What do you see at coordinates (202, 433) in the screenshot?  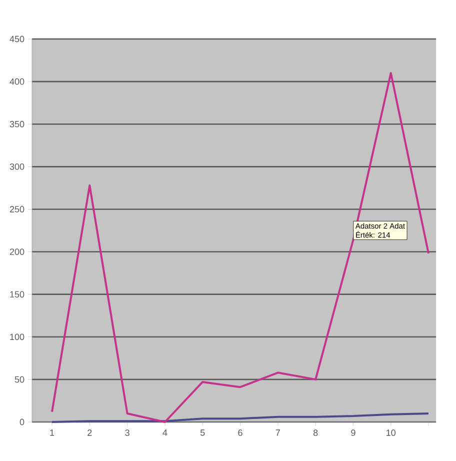 I see `x-tick-label: 5` at bounding box center [202, 433].